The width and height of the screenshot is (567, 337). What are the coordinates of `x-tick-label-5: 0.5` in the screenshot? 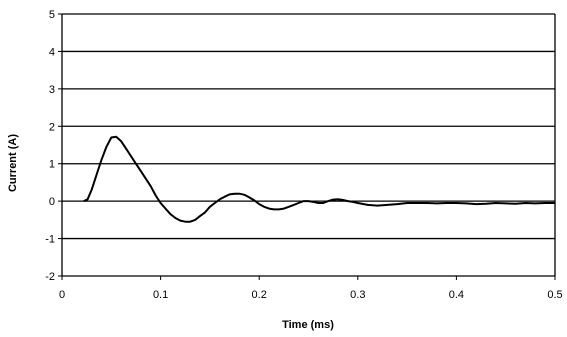 It's located at (554, 295).